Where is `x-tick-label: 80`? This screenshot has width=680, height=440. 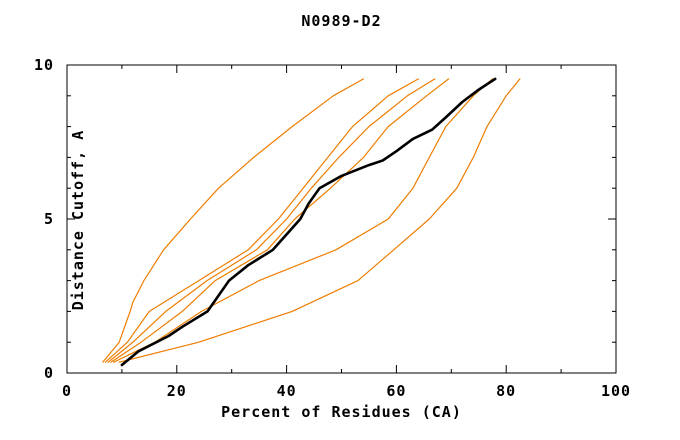 x-tick-label: 80 is located at coordinates (506, 391).